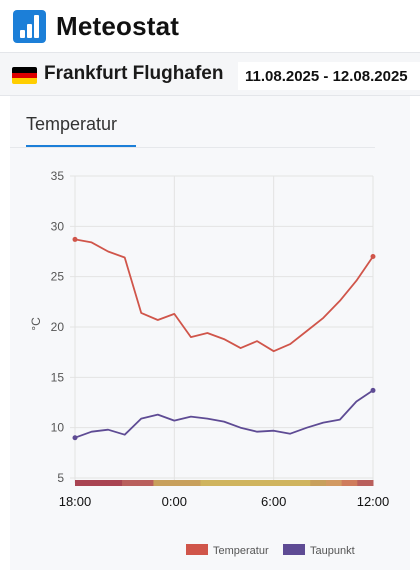 This screenshot has height=570, width=420. I want to click on y-tick-label: 5, so click(60, 478).